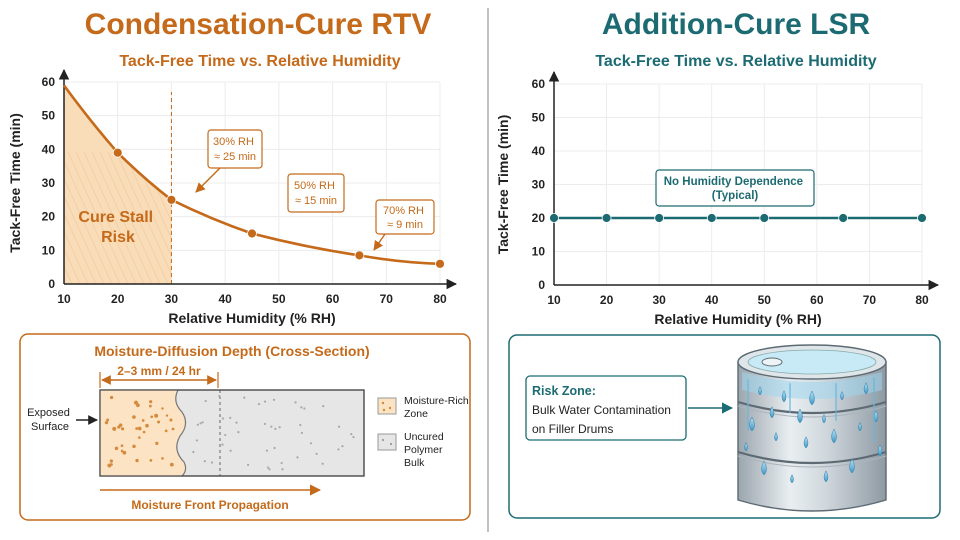 This screenshot has width=960, height=540. I want to click on rtv-chart-subtitle: Tack-Free Time vs. Relative Humidity, so click(259, 61).